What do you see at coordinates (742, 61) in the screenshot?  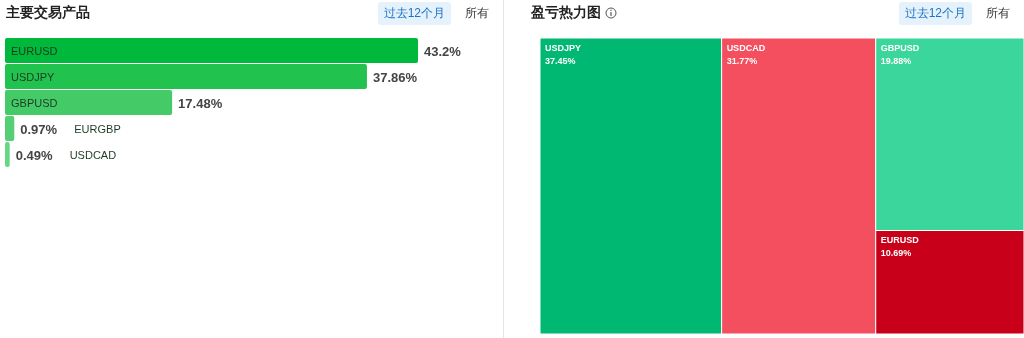 I see `data-label: 31.77%` at bounding box center [742, 61].